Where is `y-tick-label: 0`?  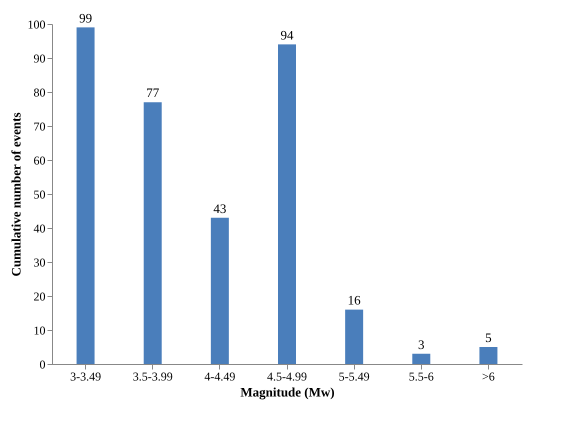 y-tick-label: 0 is located at coordinates (43, 365).